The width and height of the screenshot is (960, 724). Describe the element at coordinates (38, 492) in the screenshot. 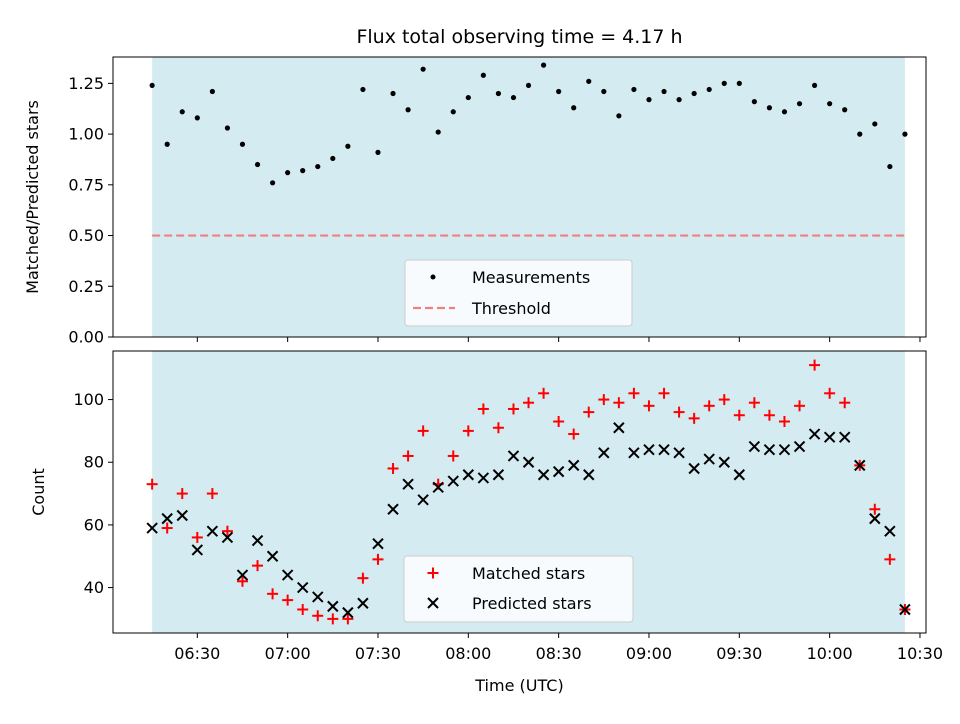

I see `bottom-y-axis-label: Count` at that location.